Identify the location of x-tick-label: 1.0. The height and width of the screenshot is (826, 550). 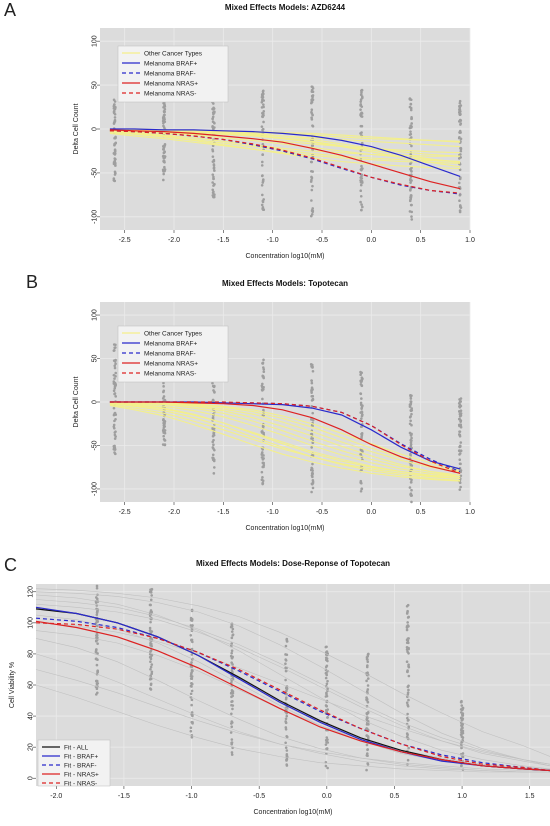
(470, 512).